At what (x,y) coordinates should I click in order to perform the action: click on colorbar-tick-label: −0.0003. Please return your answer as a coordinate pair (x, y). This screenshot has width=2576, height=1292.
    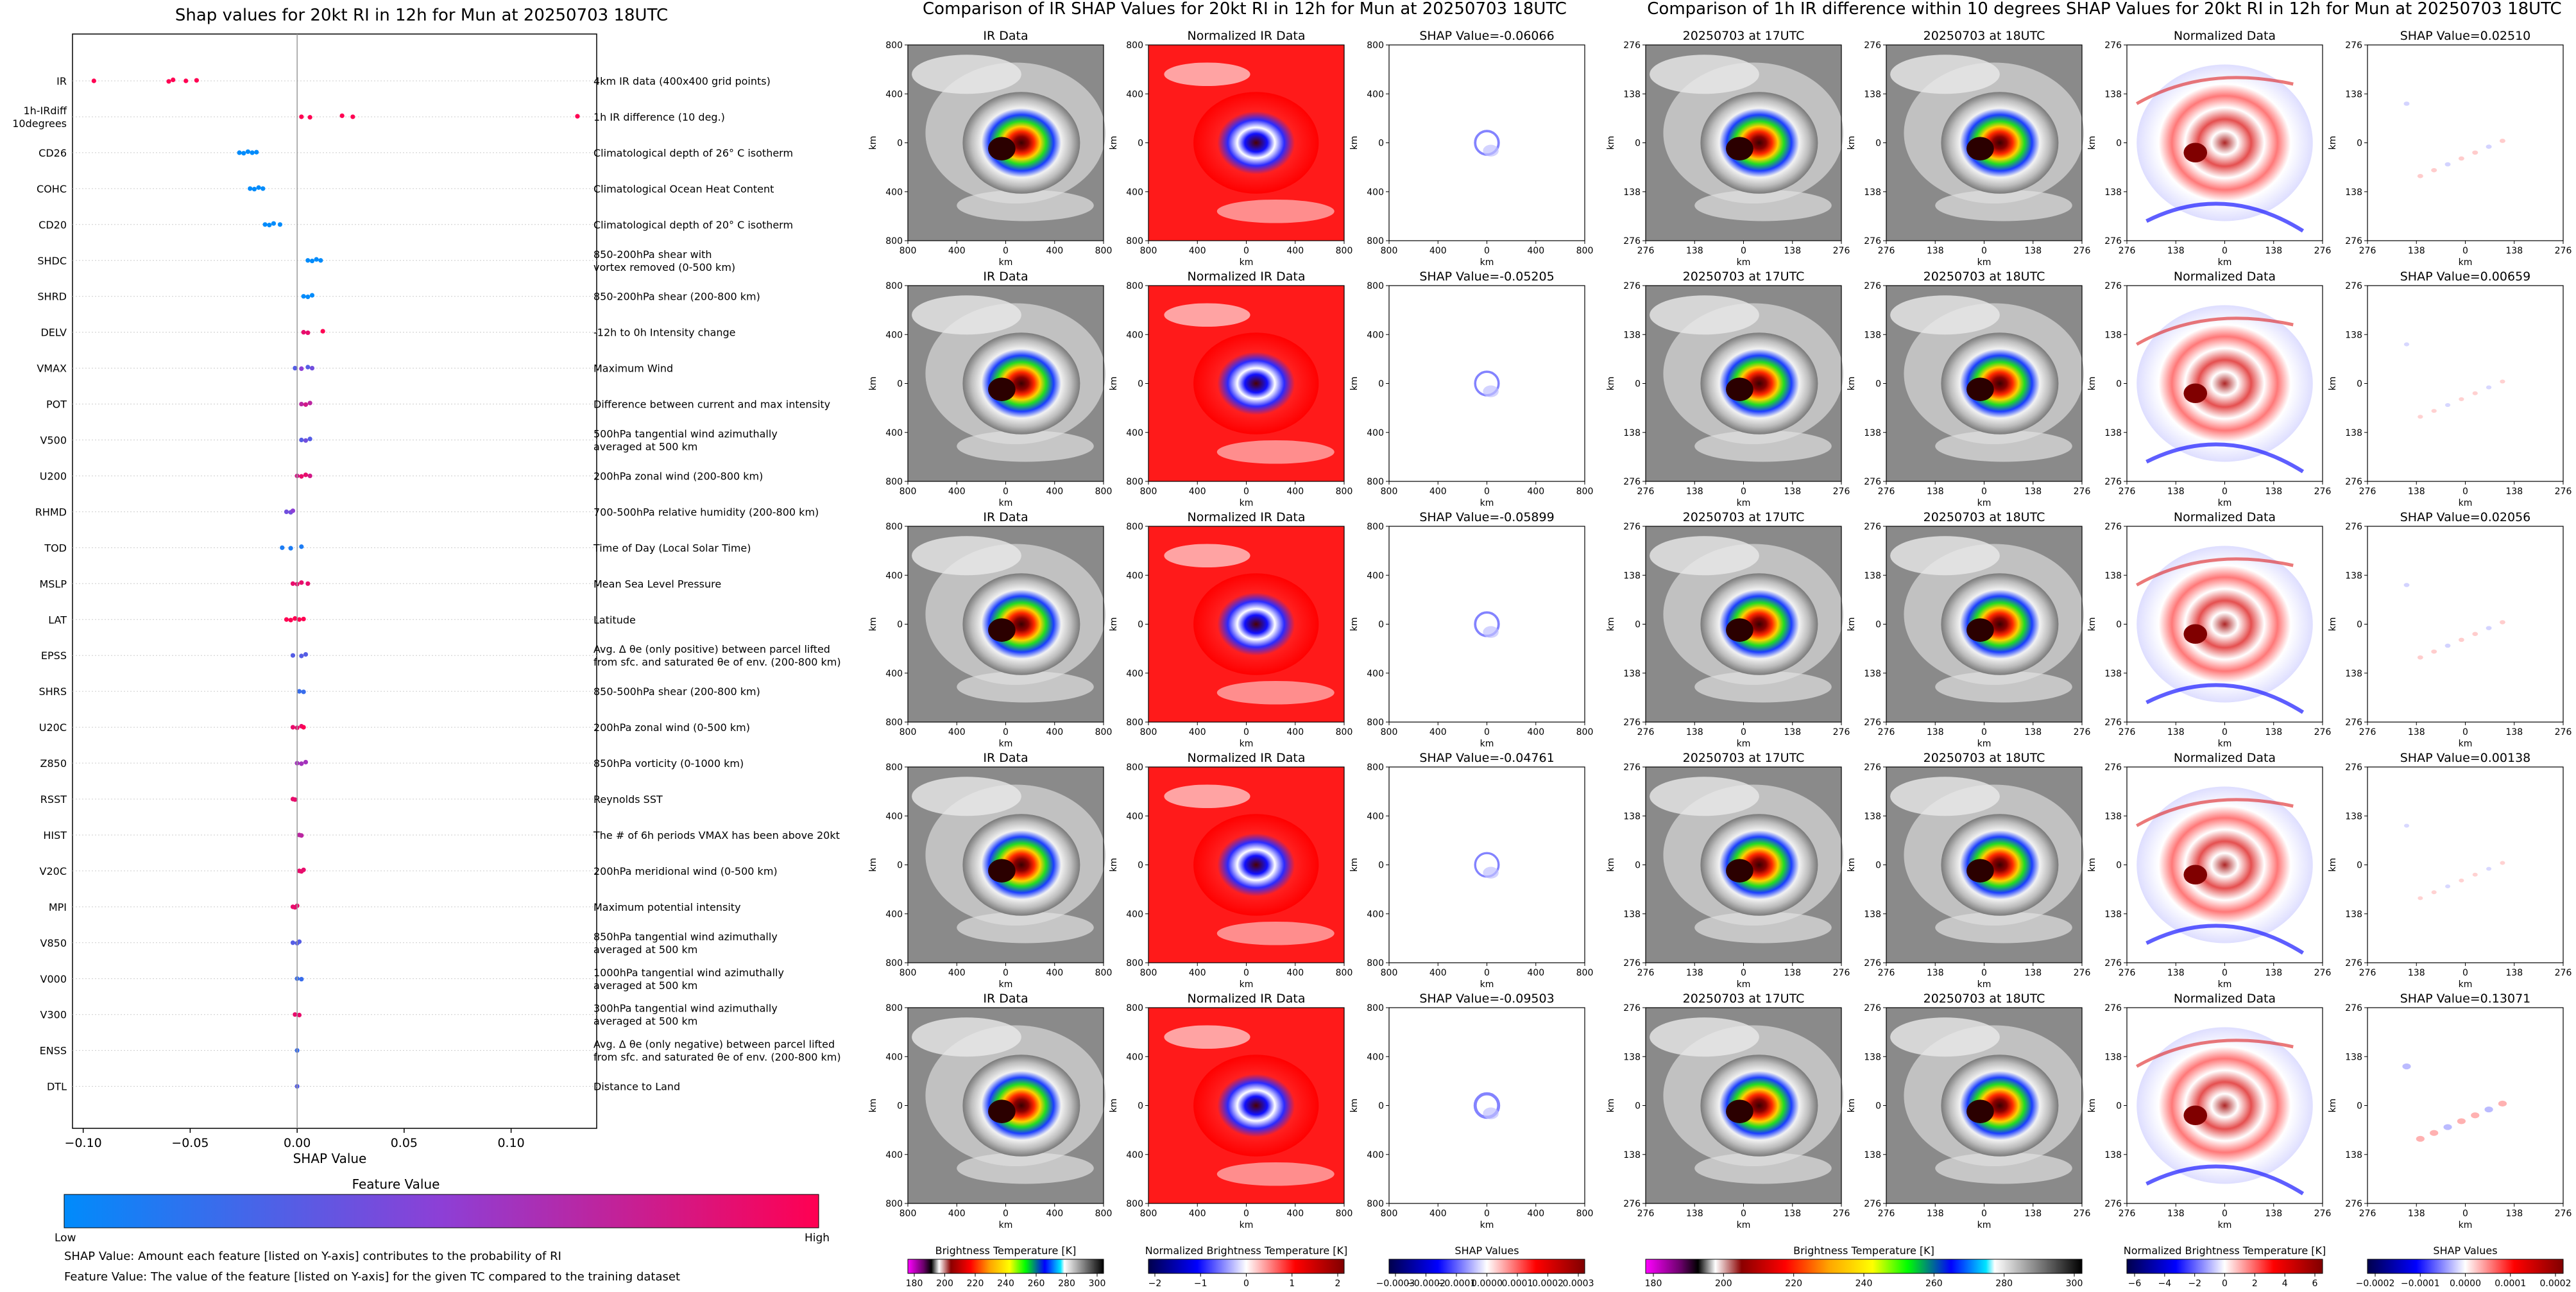
    Looking at the image, I should click on (1395, 1284).